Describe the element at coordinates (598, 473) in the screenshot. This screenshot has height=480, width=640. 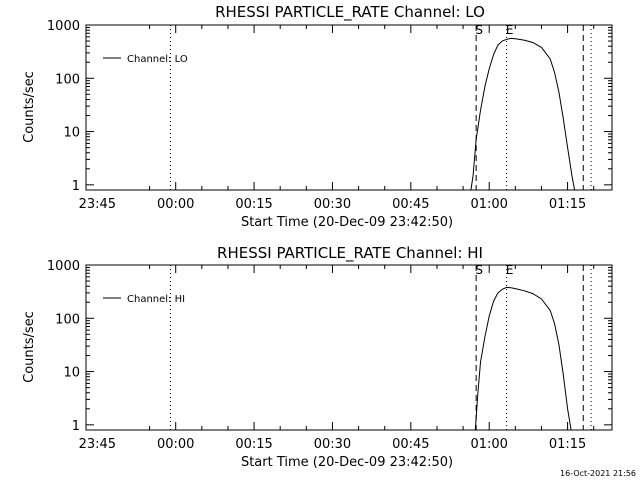
I see `timestamp: 16-Oct-2021 21:56` at that location.